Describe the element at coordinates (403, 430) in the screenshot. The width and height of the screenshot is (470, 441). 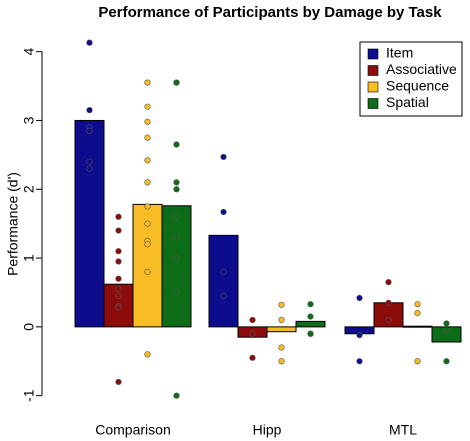
I see `x-tick-label: MTL` at that location.